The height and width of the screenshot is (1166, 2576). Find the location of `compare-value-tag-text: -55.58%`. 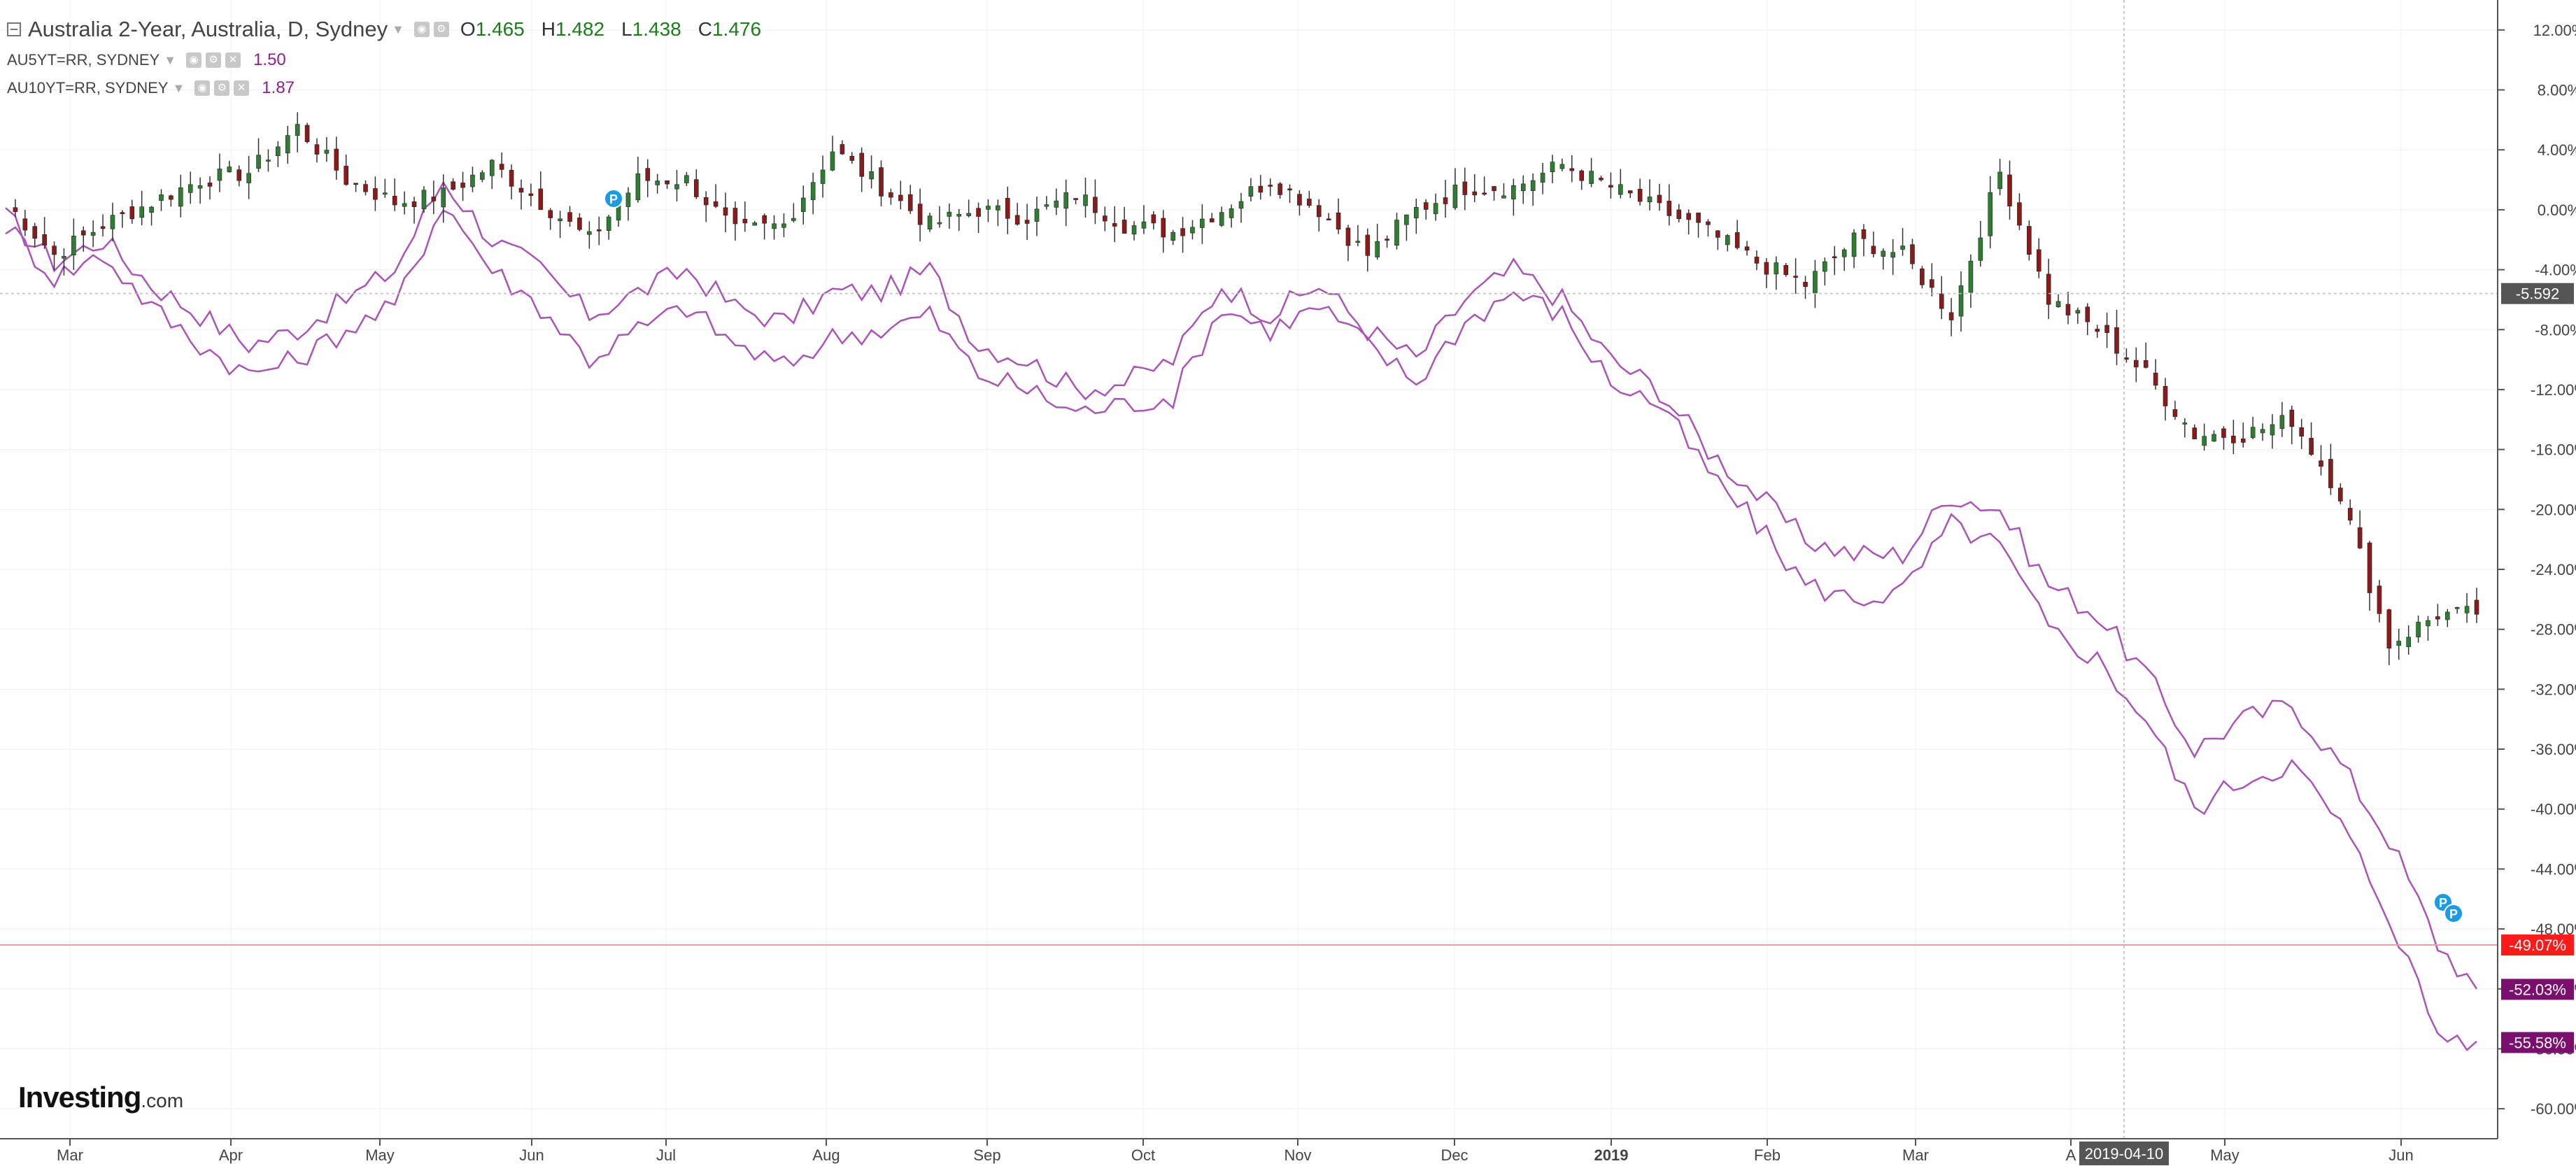

compare-value-tag-text: -55.58% is located at coordinates (2537, 1042).